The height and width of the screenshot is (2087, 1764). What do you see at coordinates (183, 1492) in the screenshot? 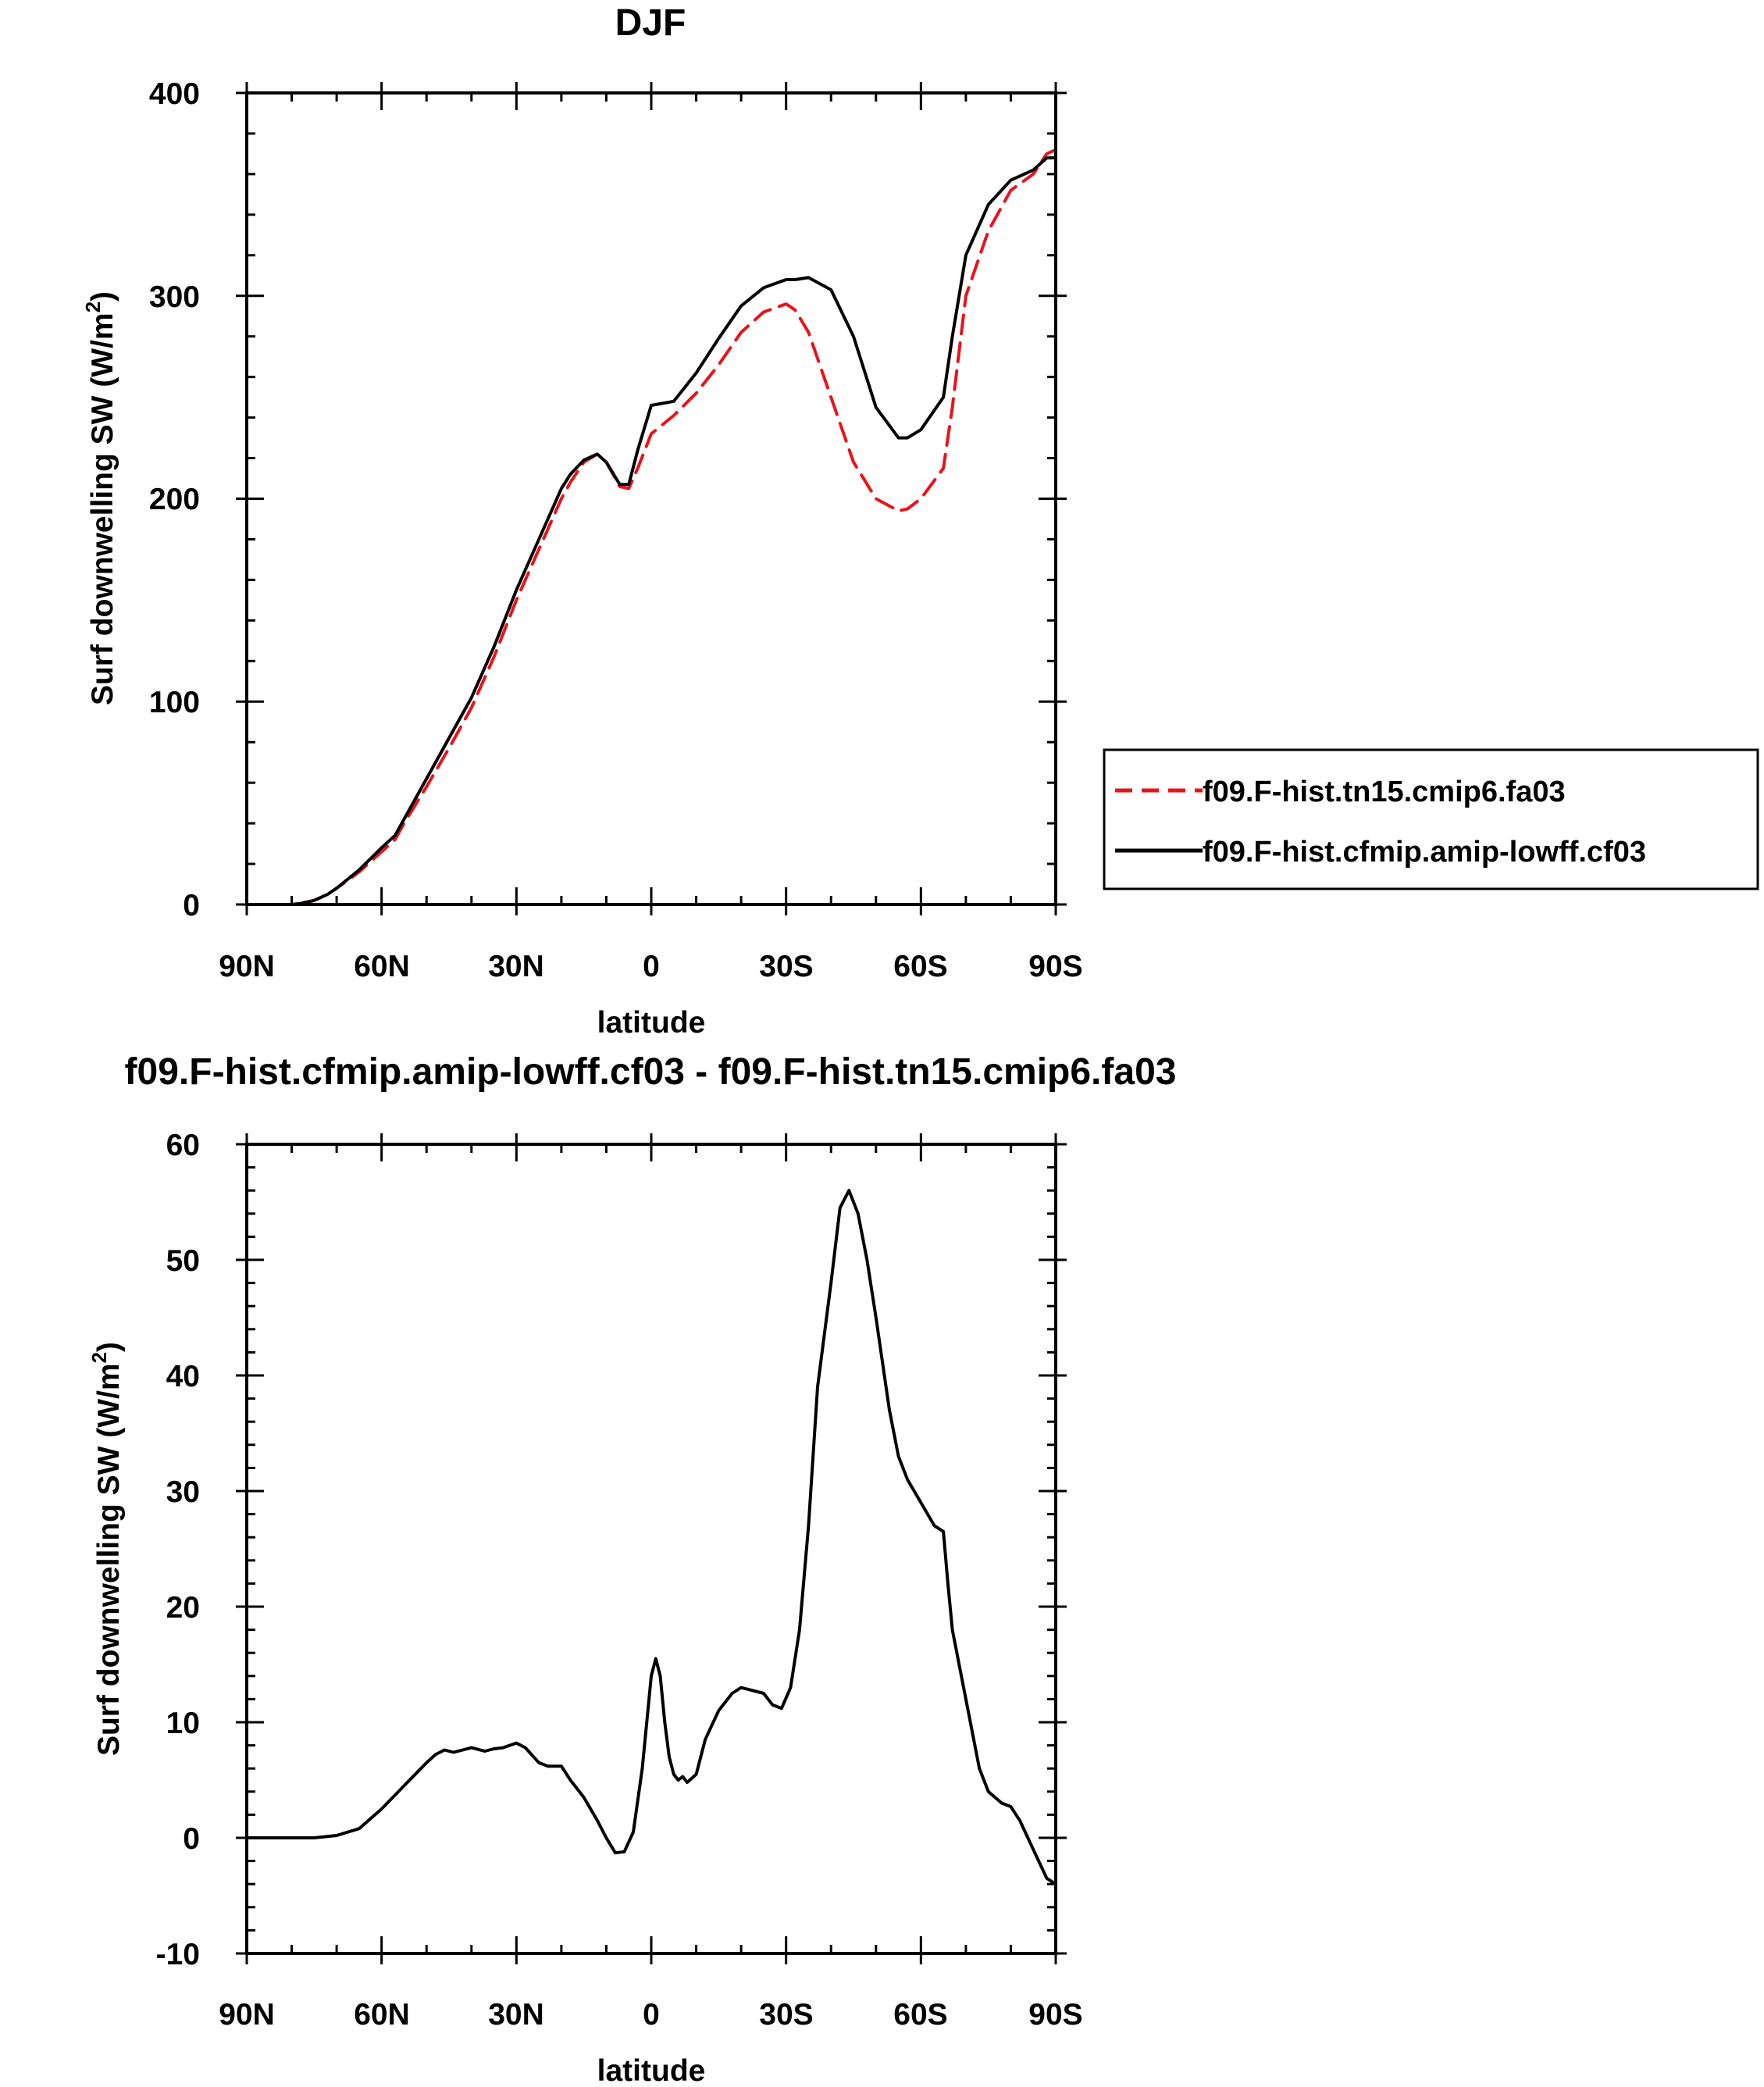
I see `bottom-y-tick-label: 30` at bounding box center [183, 1492].